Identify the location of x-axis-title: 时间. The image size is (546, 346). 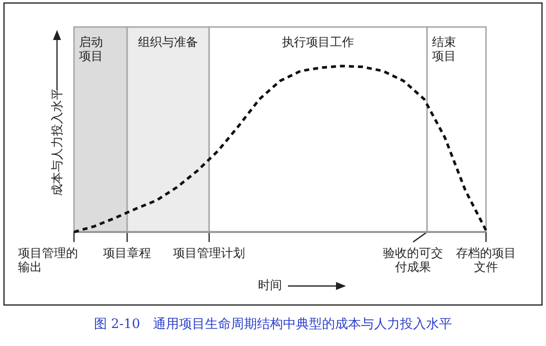
(270, 285).